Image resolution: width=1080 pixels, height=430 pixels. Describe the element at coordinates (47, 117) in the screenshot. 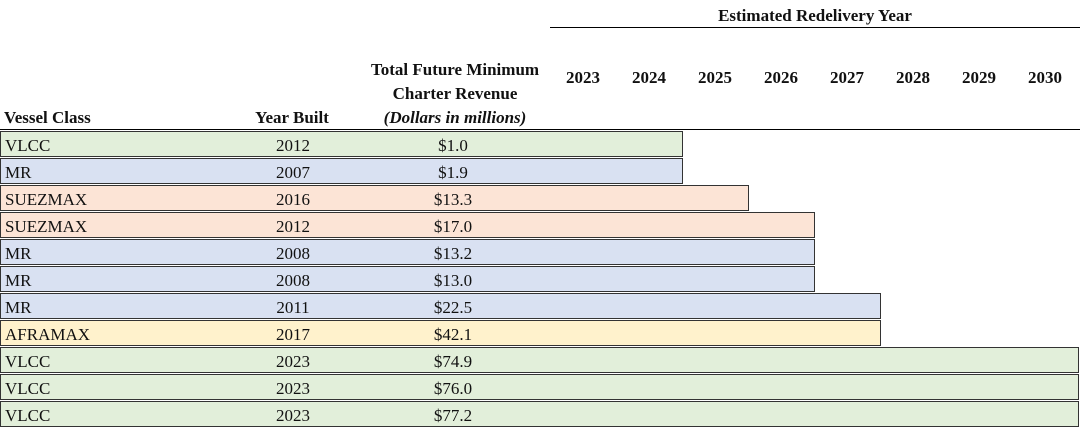

I see `col-header-vessel-class: Vessel Class` at that location.